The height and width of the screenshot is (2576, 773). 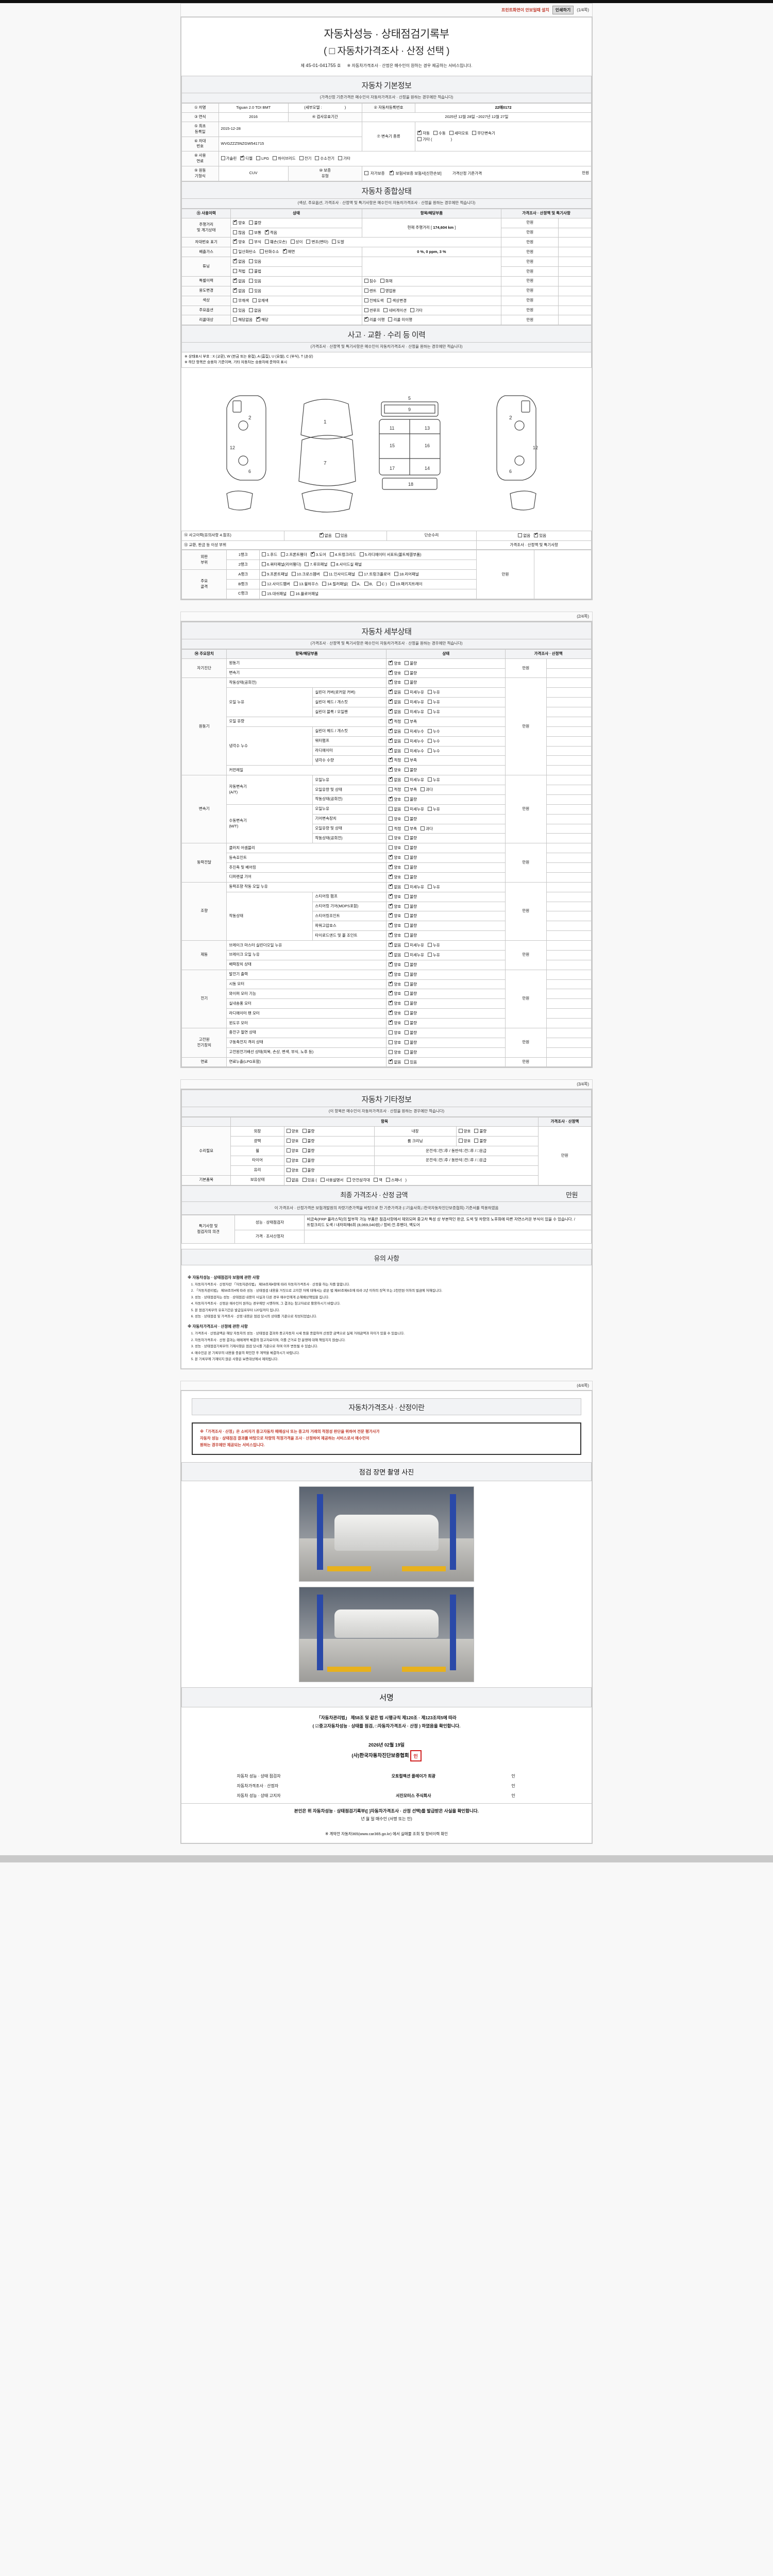 What do you see at coordinates (411, 663) in the screenshot?
I see `d0-0-1: 불량` at bounding box center [411, 663].